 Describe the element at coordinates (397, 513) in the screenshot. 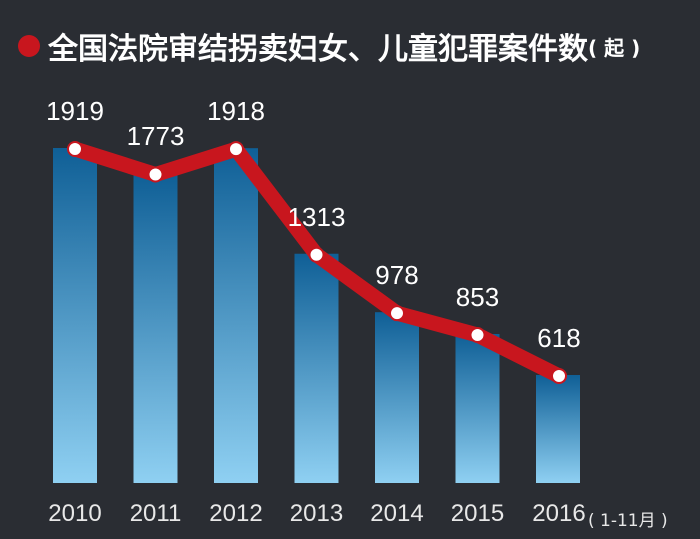

I see `x-label-2014: 2014` at that location.